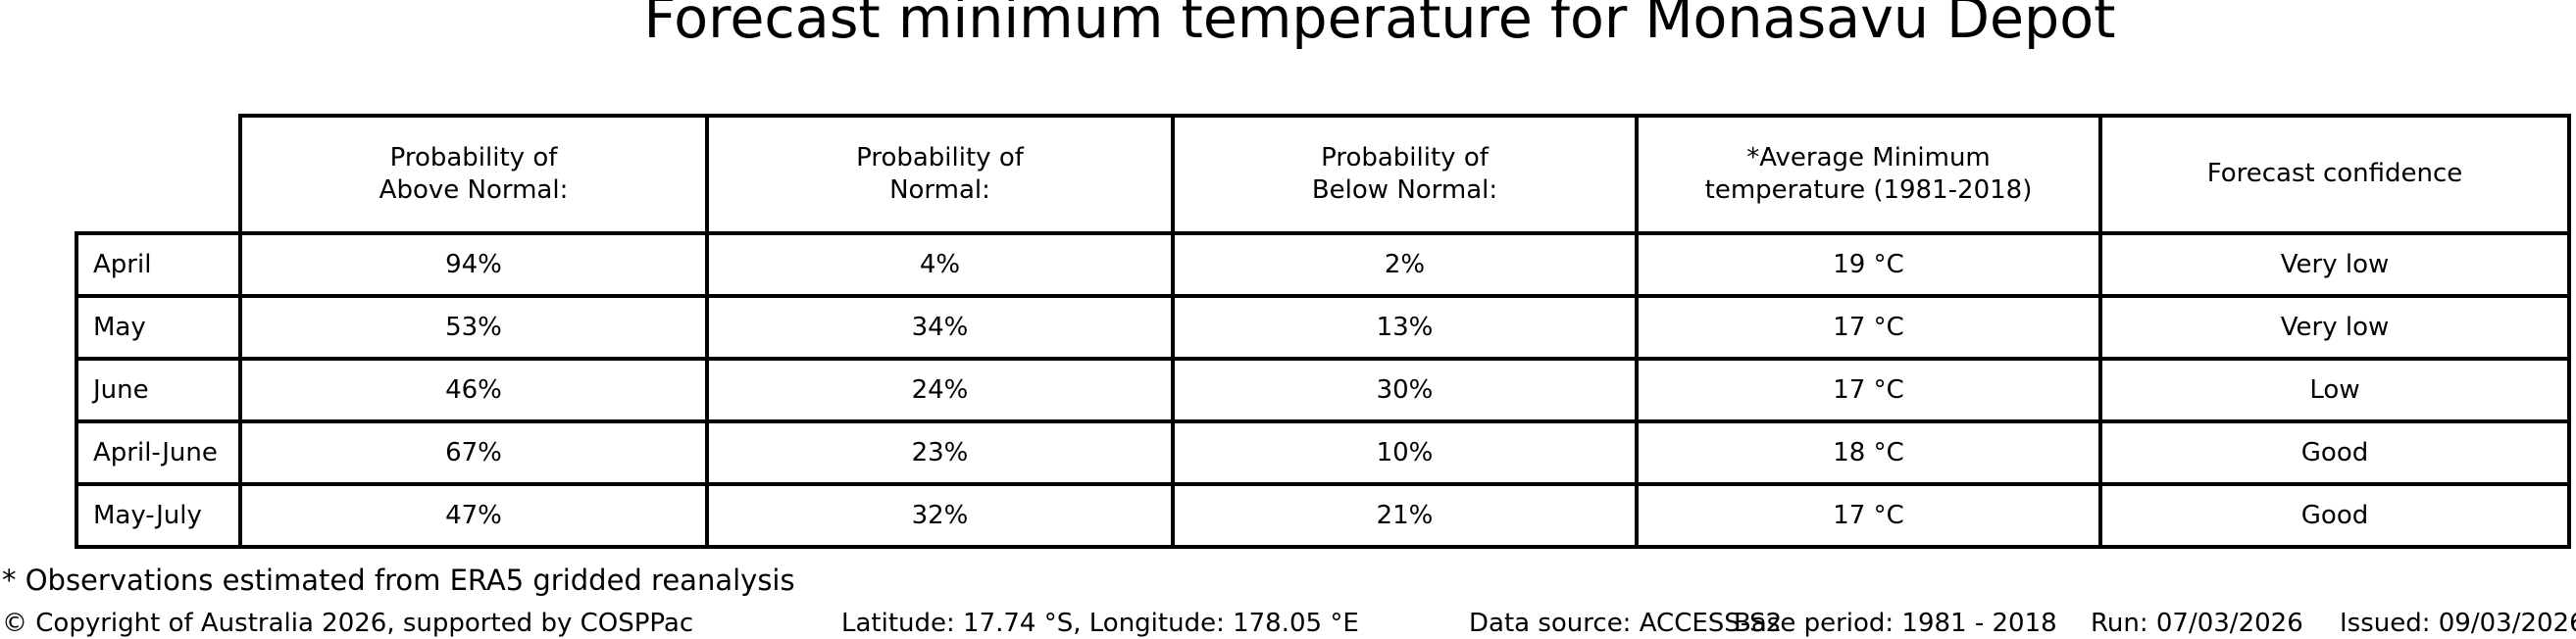 The height and width of the screenshot is (639, 2576). Describe the element at coordinates (940, 515) in the screenshot. I see `table-cell: 32%` at that location.